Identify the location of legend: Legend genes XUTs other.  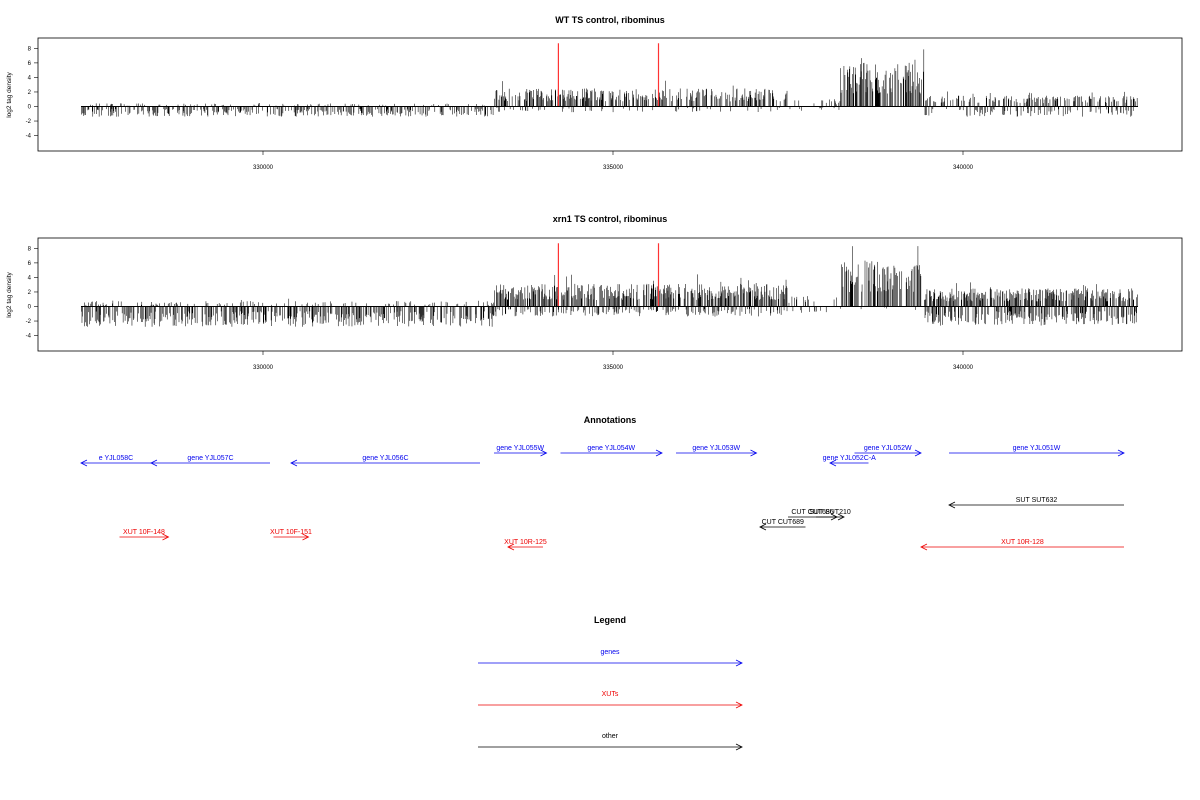
(610, 683).